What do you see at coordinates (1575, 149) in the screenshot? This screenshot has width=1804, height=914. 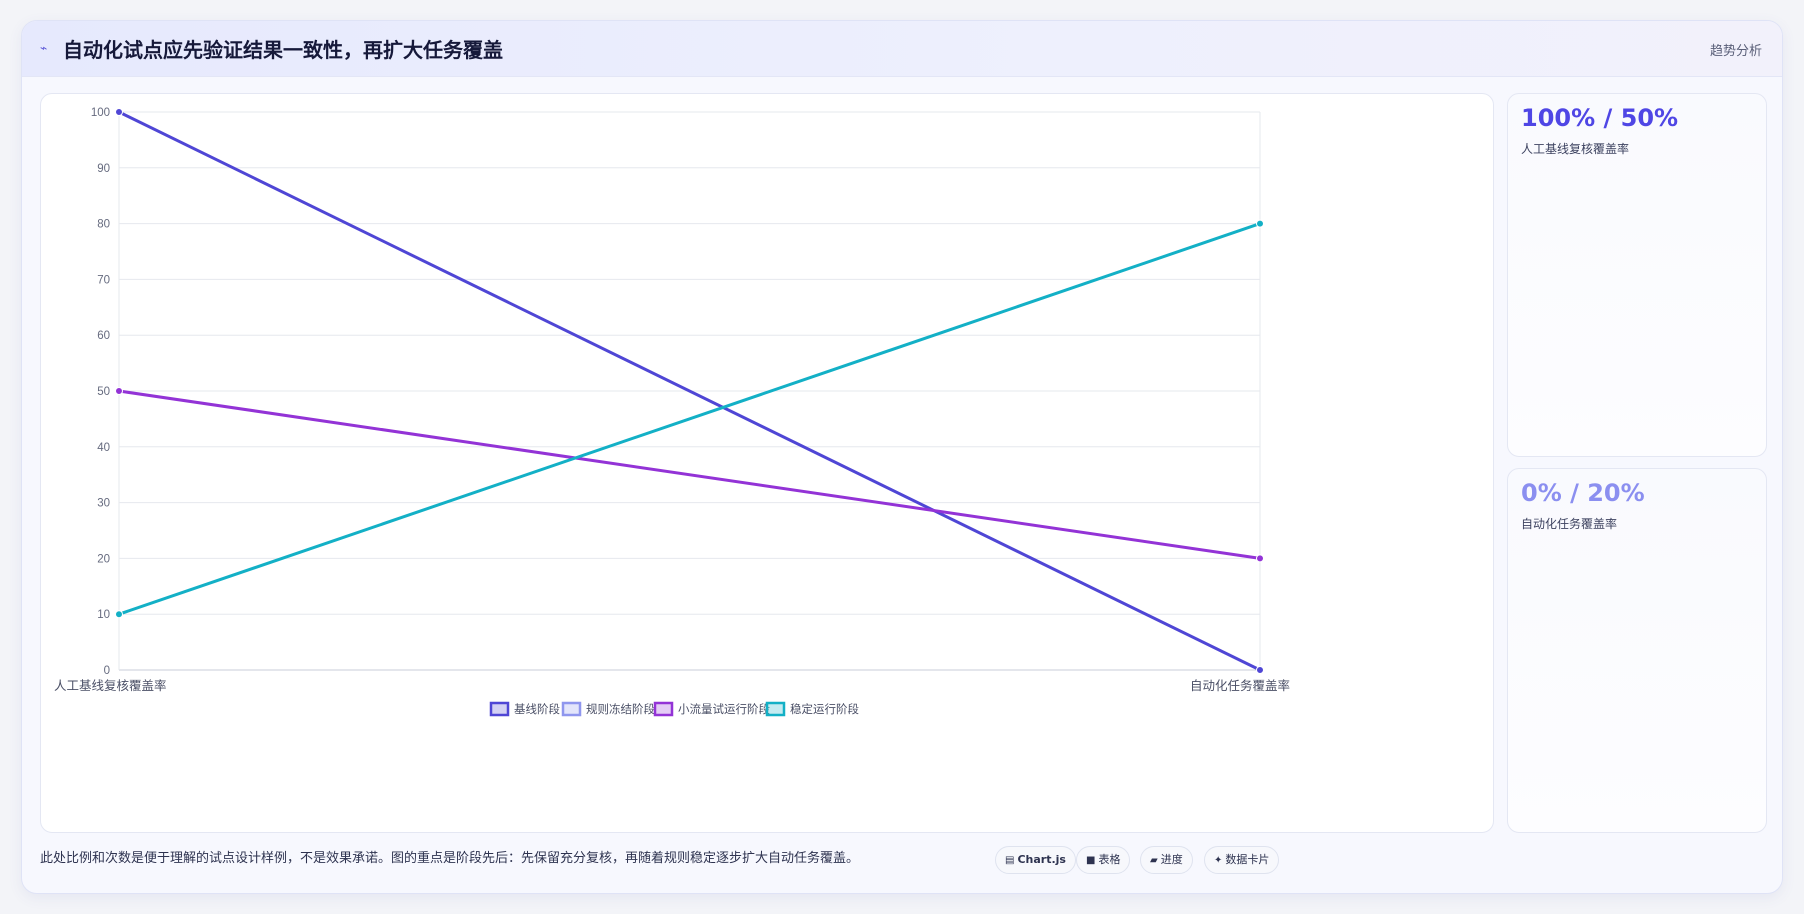 I see `kpi-label: 人工基线复核覆盖率` at bounding box center [1575, 149].